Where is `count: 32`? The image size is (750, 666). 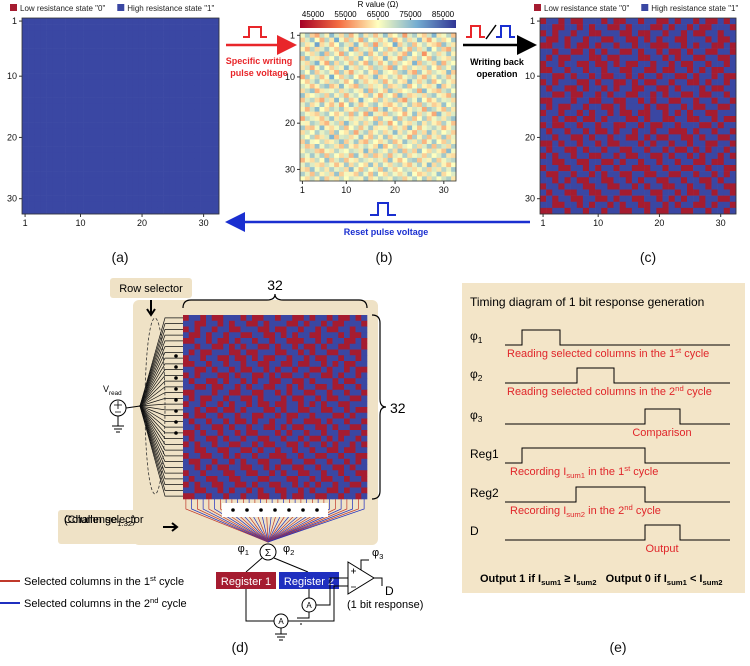
count: 32 is located at coordinates (398, 408).